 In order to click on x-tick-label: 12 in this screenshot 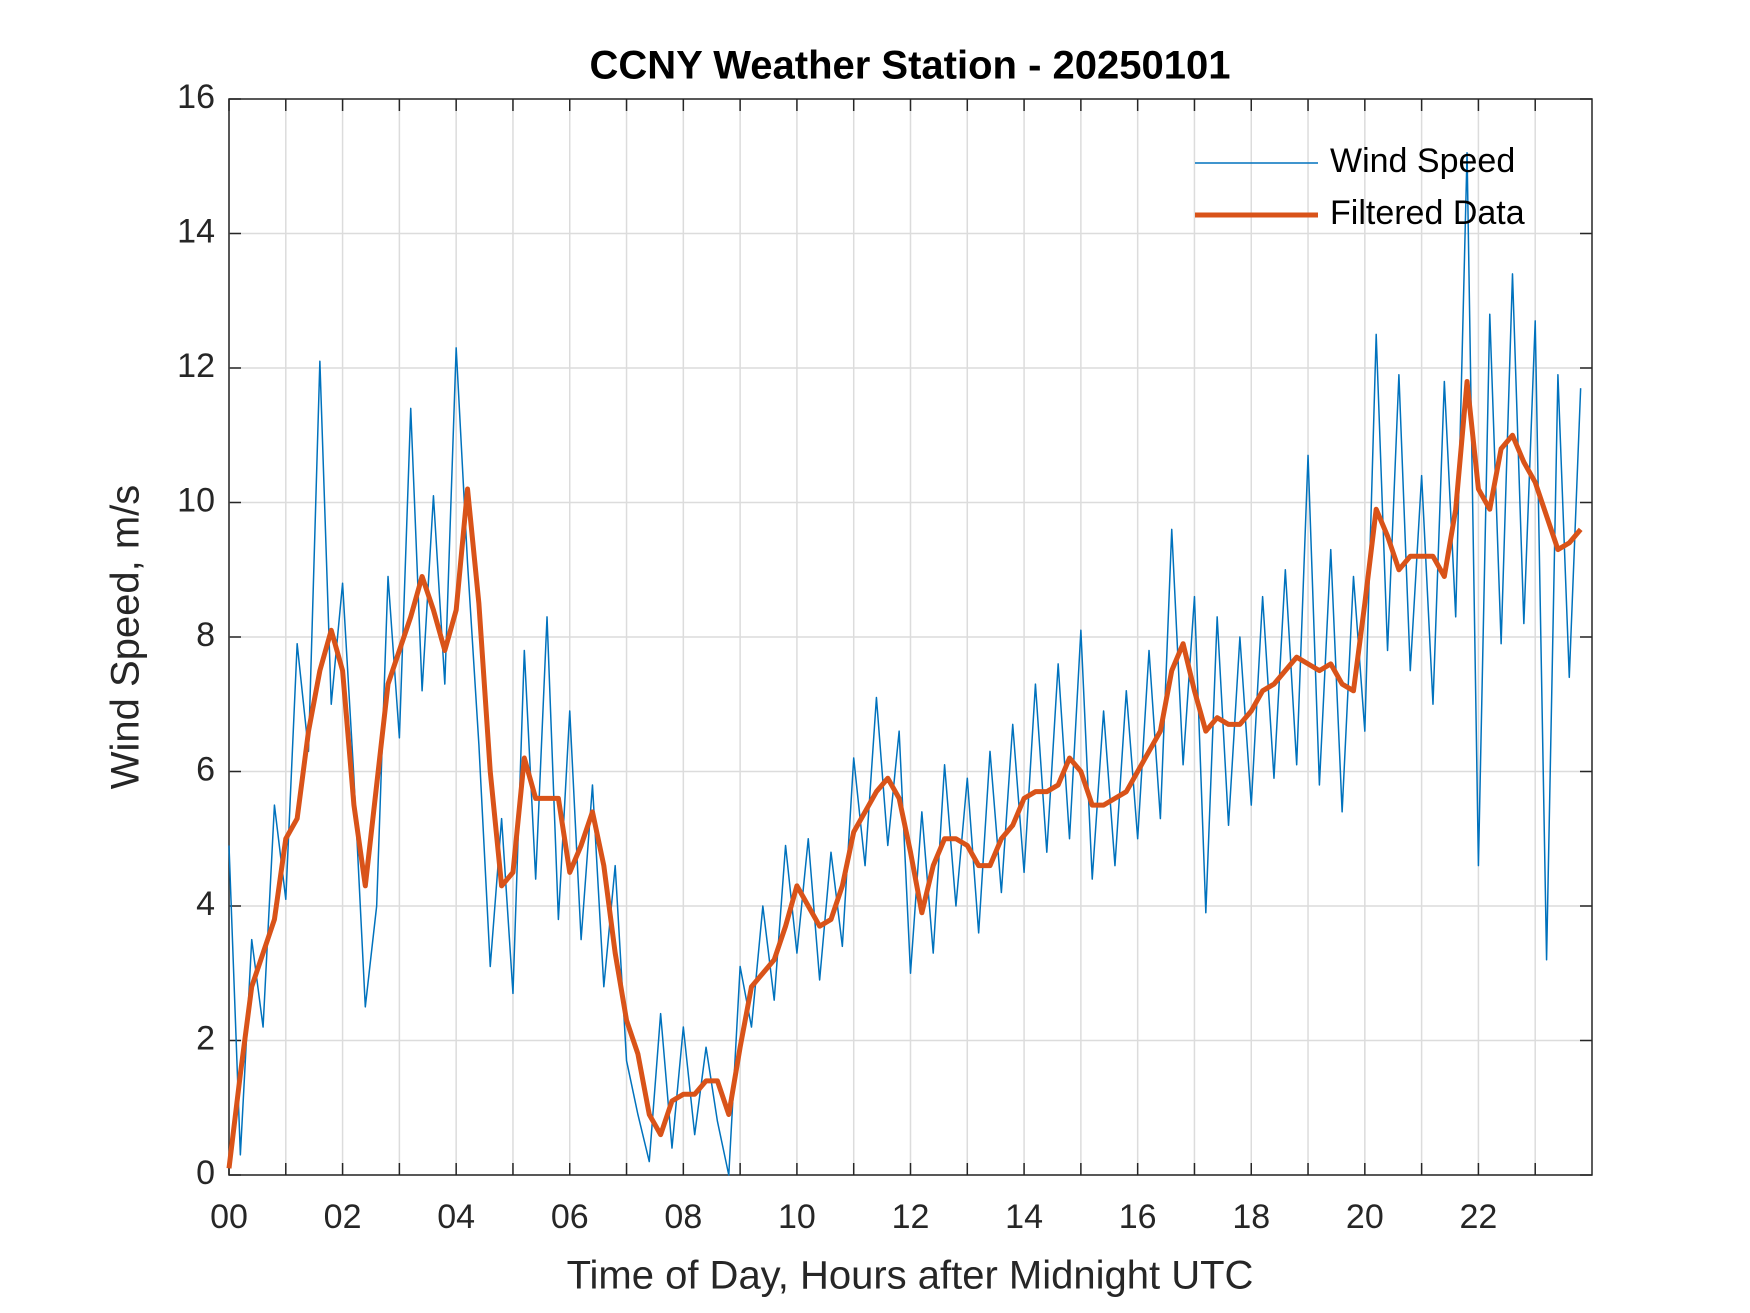, I will do `click(911, 1217)`.